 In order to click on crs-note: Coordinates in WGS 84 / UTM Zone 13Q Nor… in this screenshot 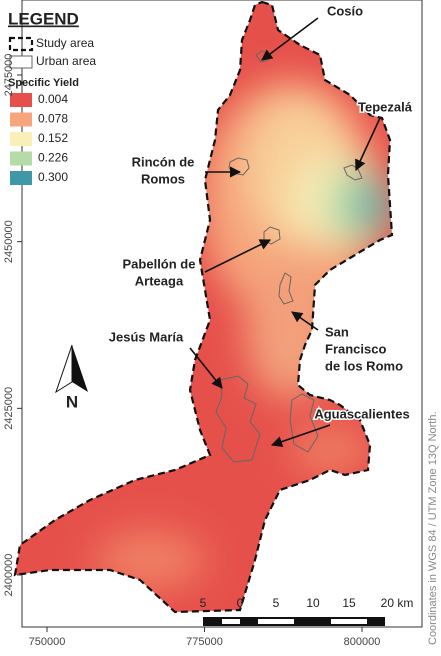, I will do `click(433, 528)`.